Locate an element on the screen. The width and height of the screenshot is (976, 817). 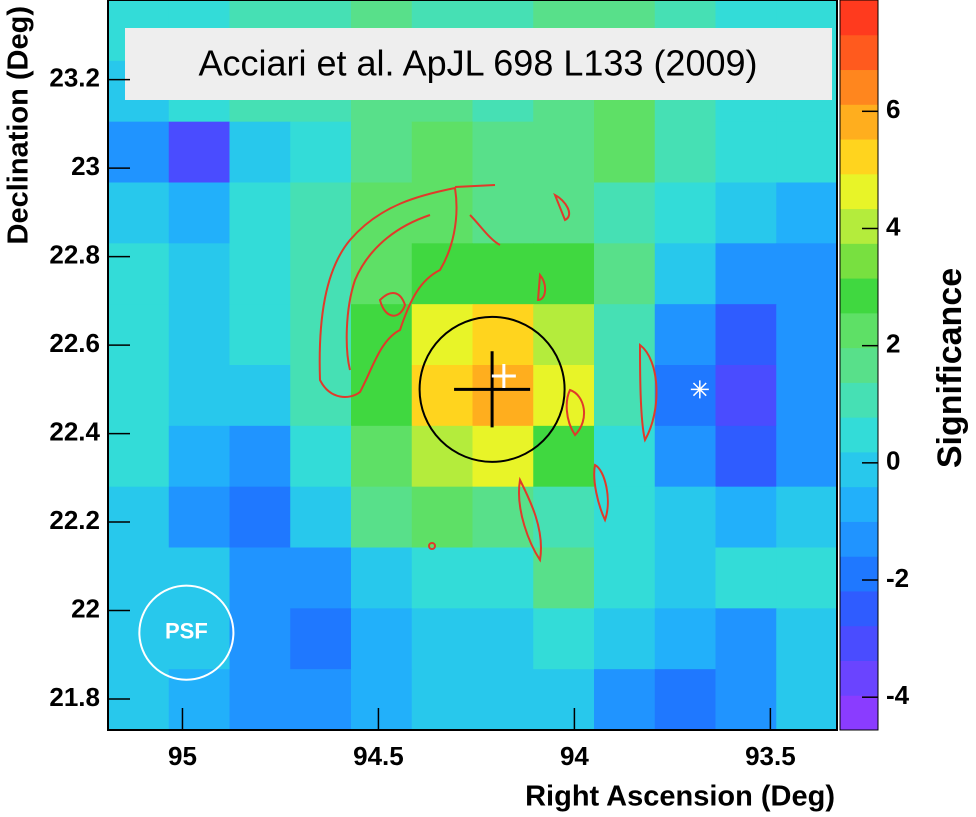
x-tick-label: 95 is located at coordinates (182, 756).